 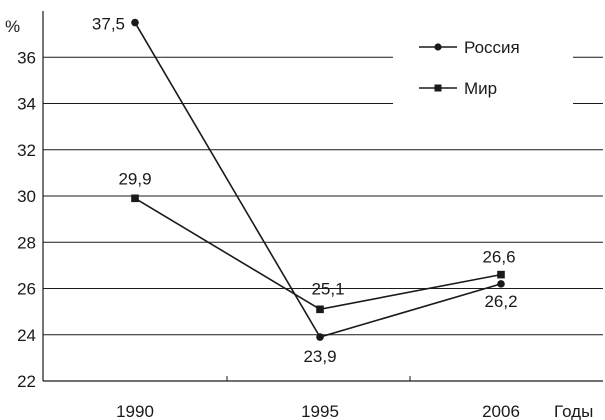 What do you see at coordinates (498, 257) in the screenshot?
I see `data-label: 26,6` at bounding box center [498, 257].